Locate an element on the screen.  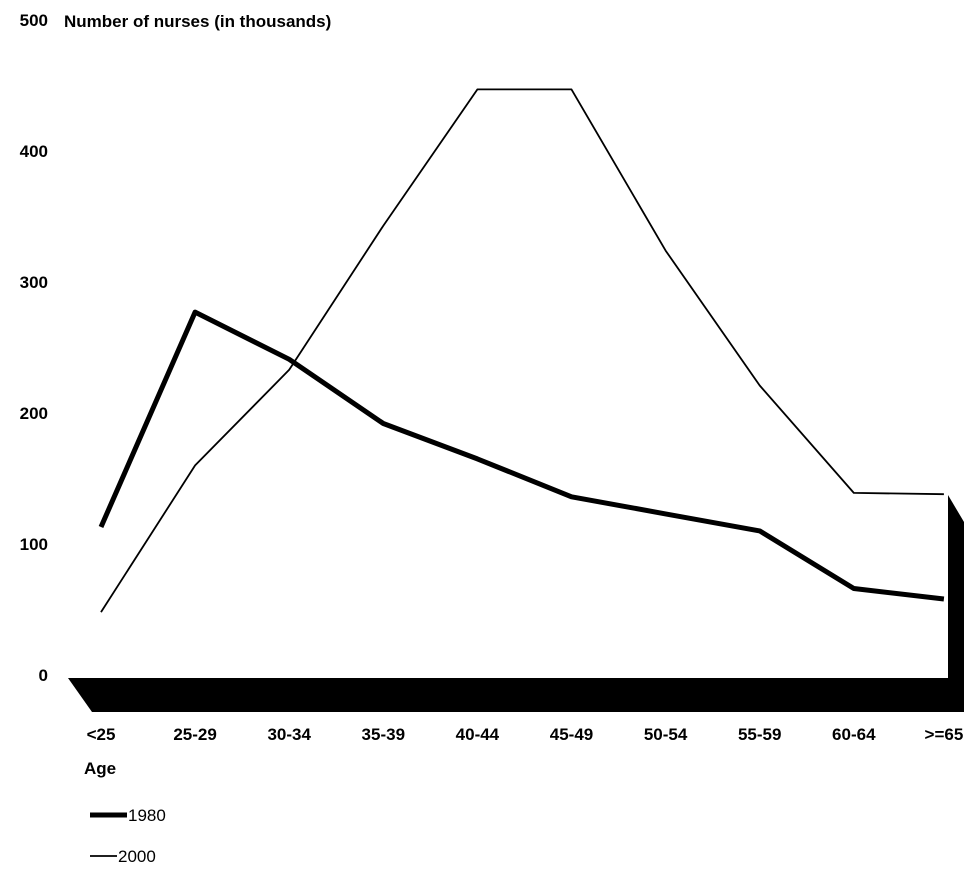
y-tick-label: 0 is located at coordinates (43, 675).